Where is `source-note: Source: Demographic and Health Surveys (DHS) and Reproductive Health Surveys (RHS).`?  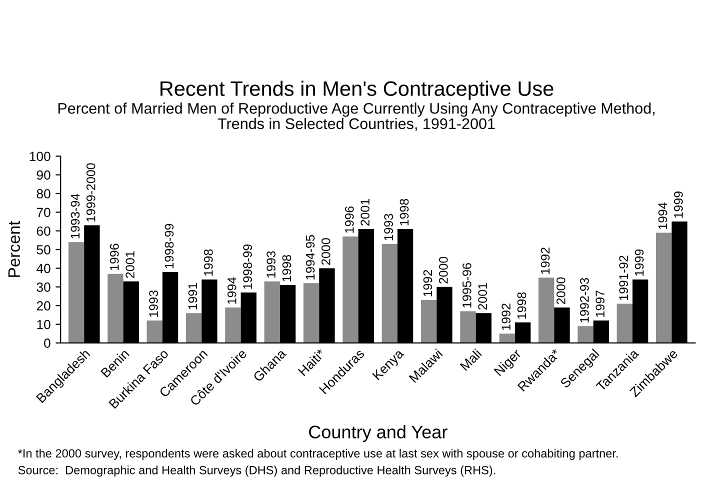
source-note: Source: Demographic and Health Surveys (DHS) and Reproductive Health Surveys (RHS). is located at coordinates (257, 471).